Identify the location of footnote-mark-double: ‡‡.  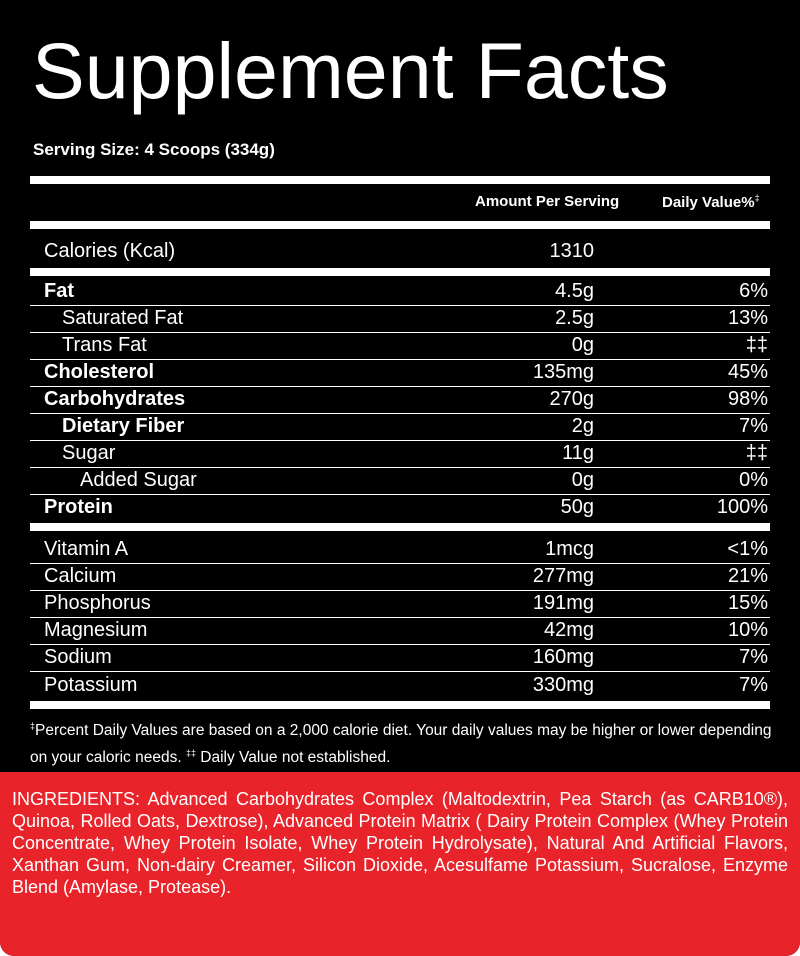
(190, 753).